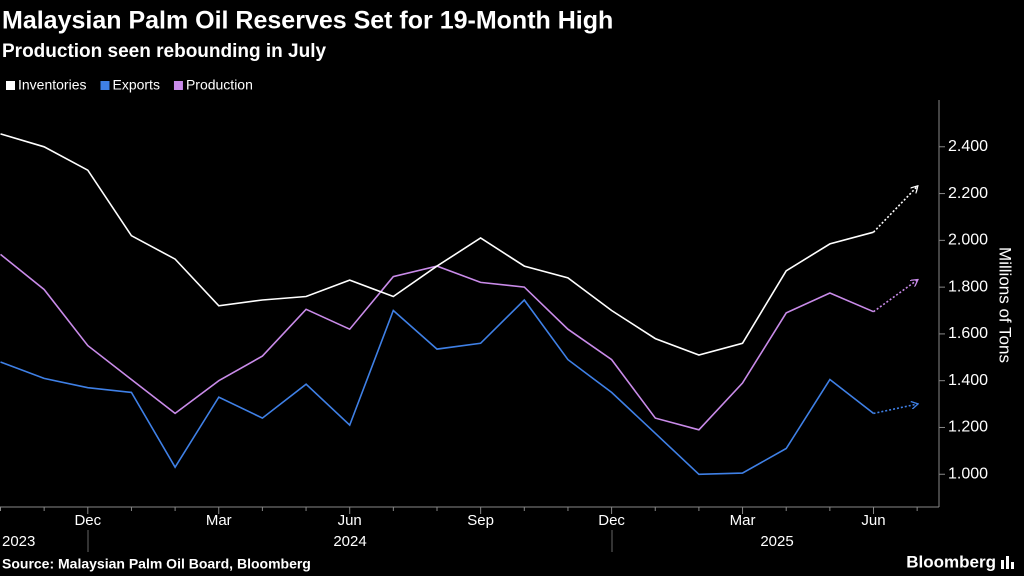 This screenshot has height=576, width=1024. I want to click on y-axis-label: Millions of Tons, so click(1005, 305).